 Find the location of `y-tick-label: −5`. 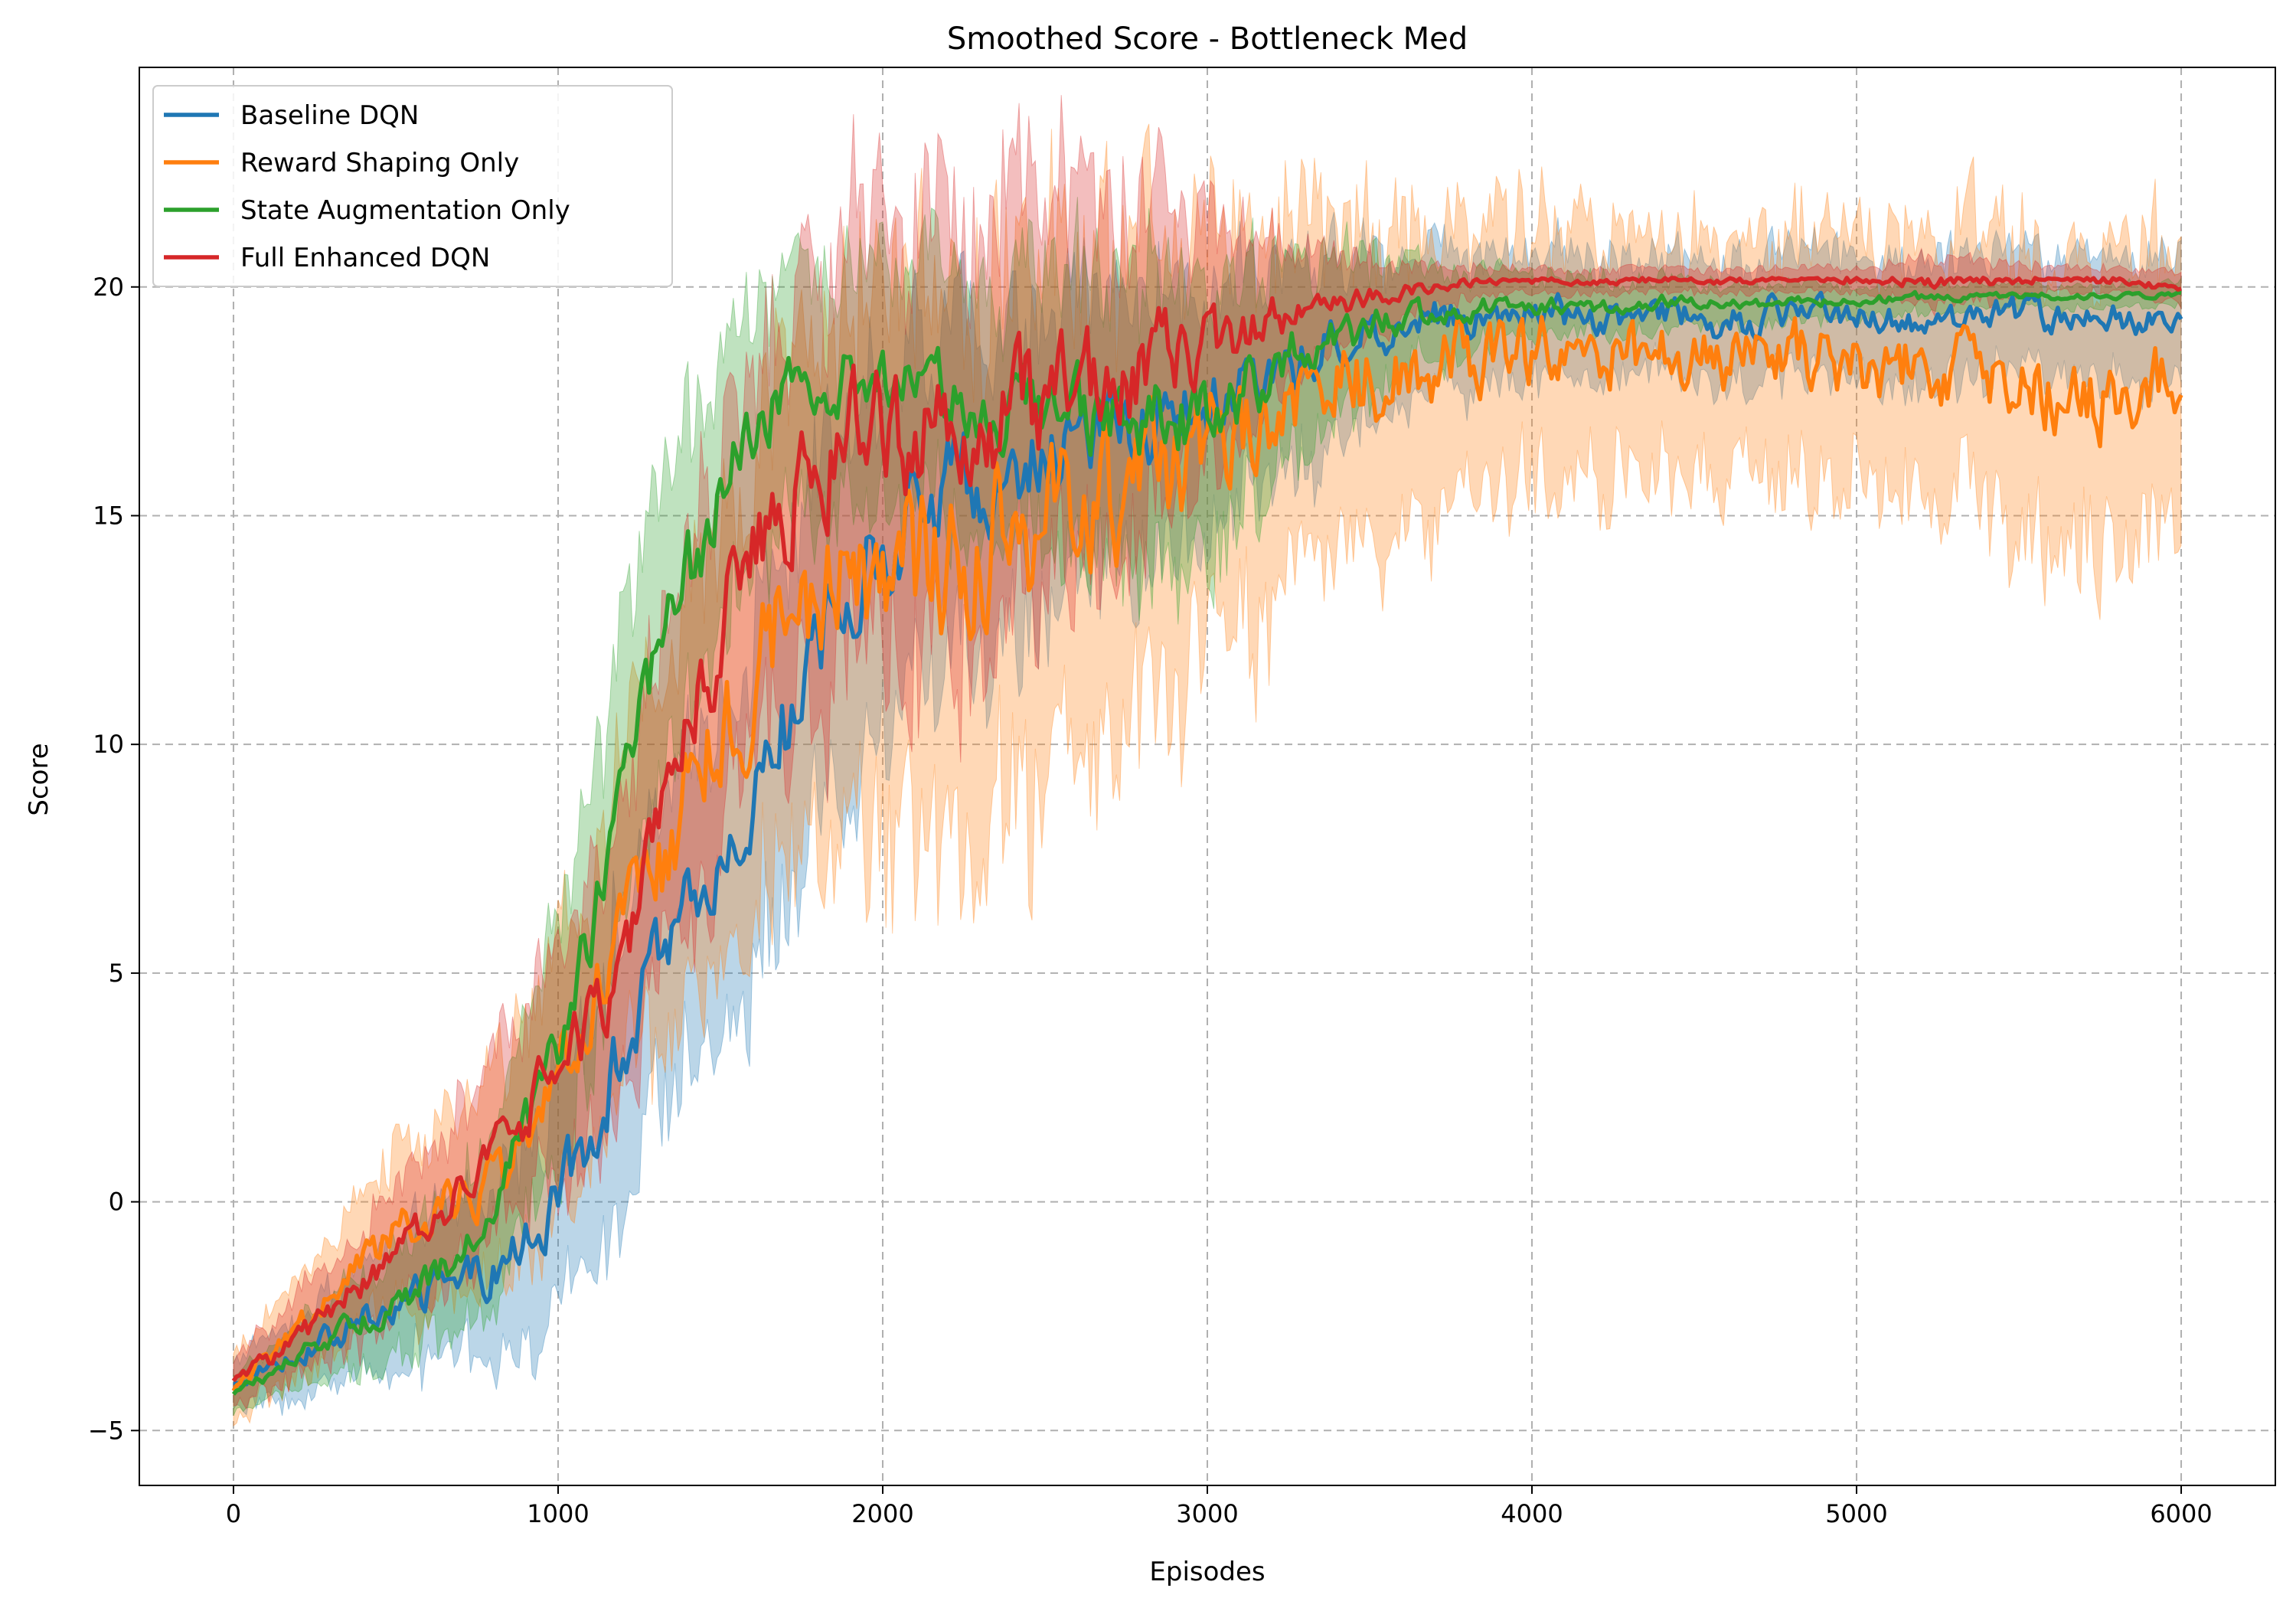

y-tick-label: −5 is located at coordinates (106, 1430).